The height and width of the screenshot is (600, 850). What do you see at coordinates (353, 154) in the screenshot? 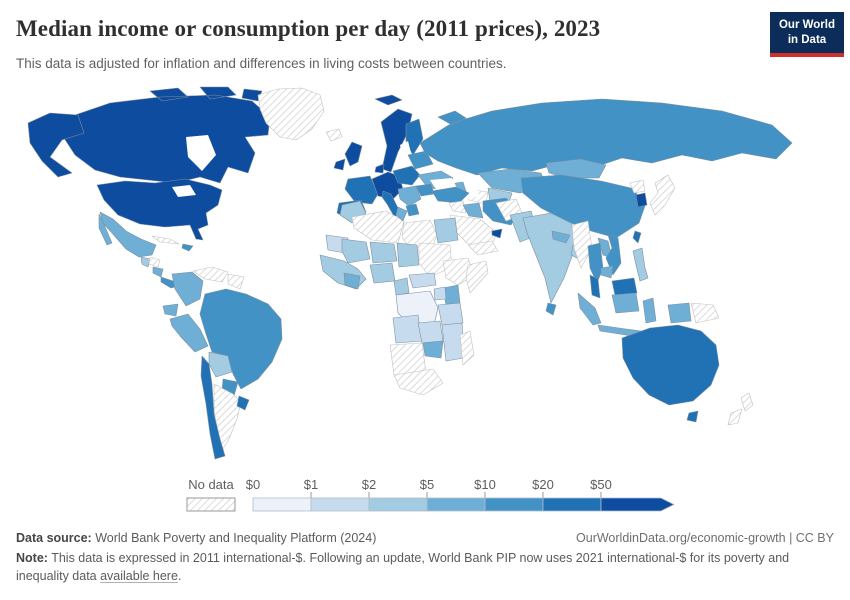
I see `country-united-kingdom` at bounding box center [353, 154].